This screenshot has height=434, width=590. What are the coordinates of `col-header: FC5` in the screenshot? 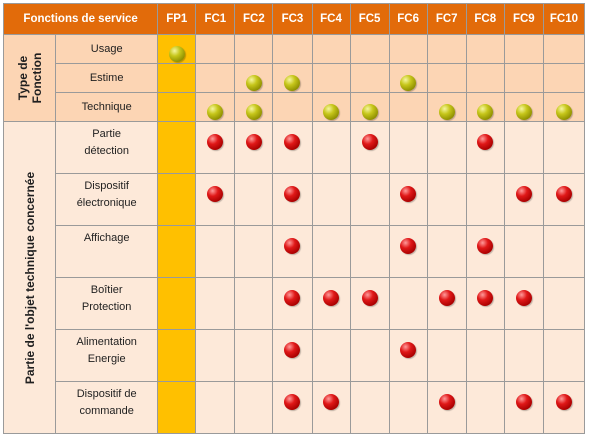 It's located at (369, 19).